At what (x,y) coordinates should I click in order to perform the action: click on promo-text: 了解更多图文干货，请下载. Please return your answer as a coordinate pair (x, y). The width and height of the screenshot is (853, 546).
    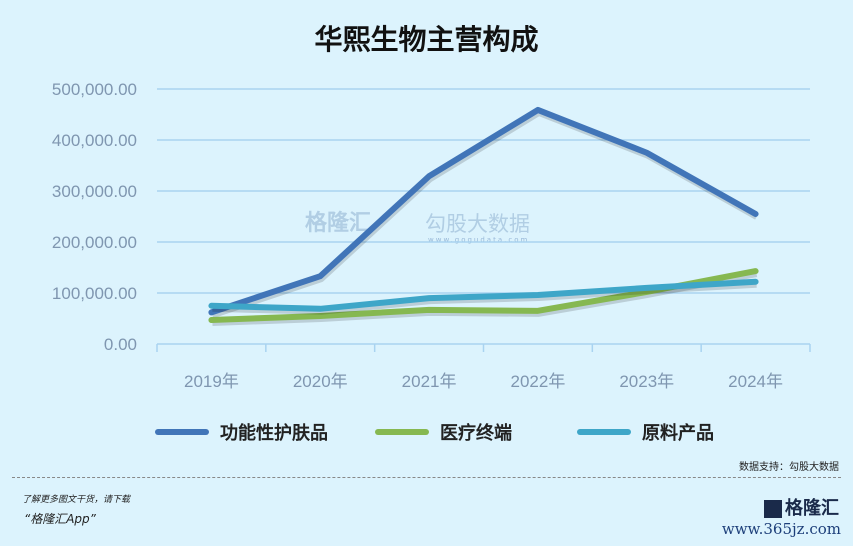
    Looking at the image, I should click on (76, 500).